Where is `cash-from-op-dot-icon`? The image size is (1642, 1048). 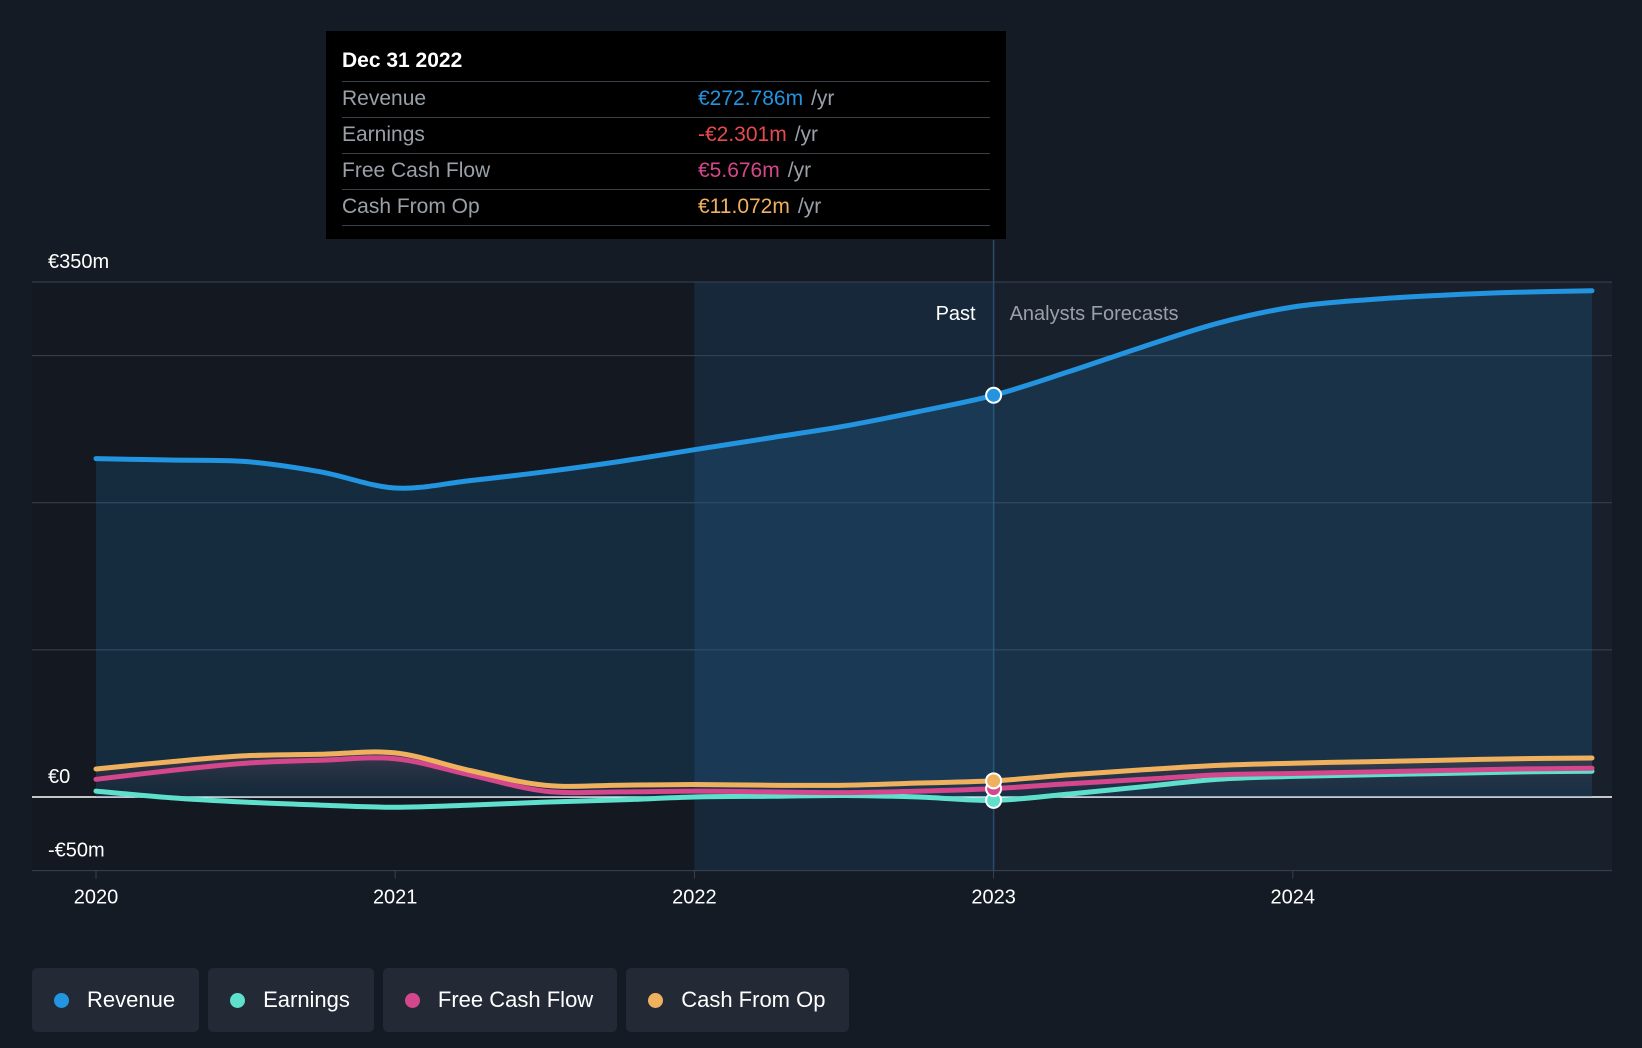 cash-from-op-dot-icon is located at coordinates (656, 1000).